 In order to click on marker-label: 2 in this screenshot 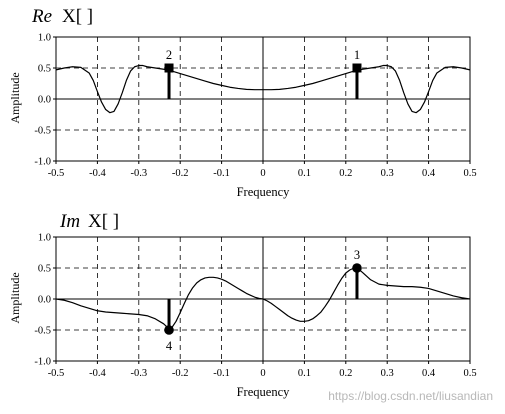, I will do `click(169, 55)`.